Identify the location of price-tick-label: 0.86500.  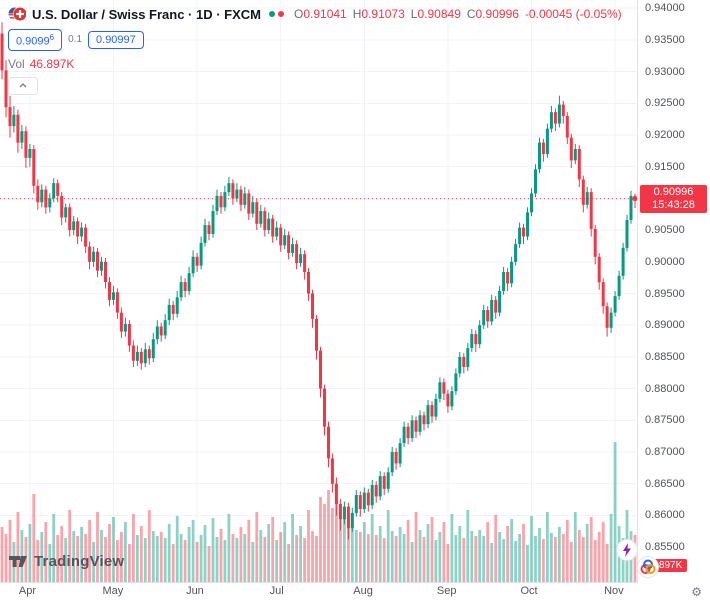
(665, 483).